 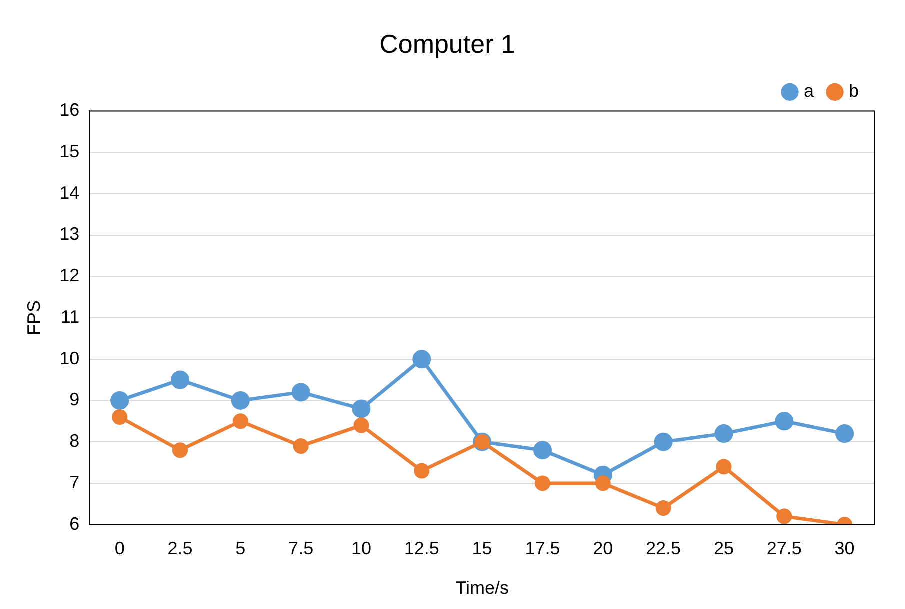 I want to click on x-tick-label: 15, so click(x=482, y=548).